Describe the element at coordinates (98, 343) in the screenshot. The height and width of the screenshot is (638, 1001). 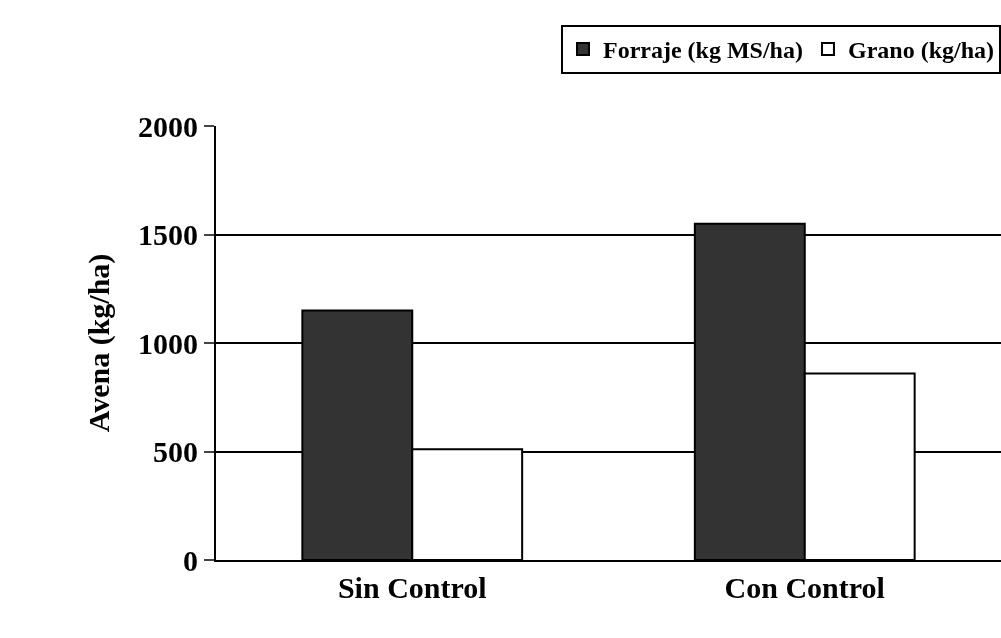
I see `y-axis-title: Avena (kg/ha)` at that location.